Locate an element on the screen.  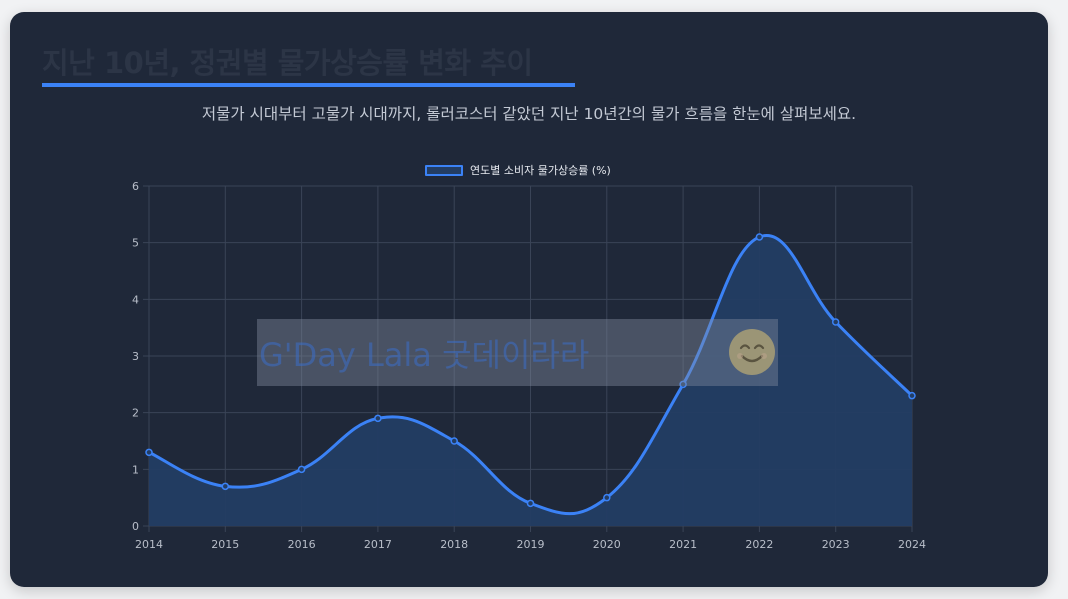
page-title: 지난 10년, 정권별 물가상승률 변화 추이 is located at coordinates (287, 63).